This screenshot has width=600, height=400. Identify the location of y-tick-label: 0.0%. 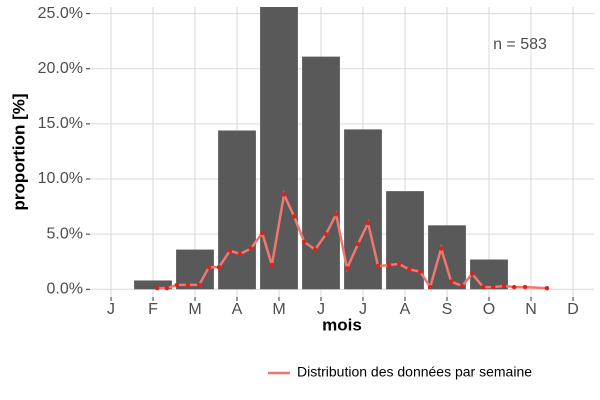
(65, 289).